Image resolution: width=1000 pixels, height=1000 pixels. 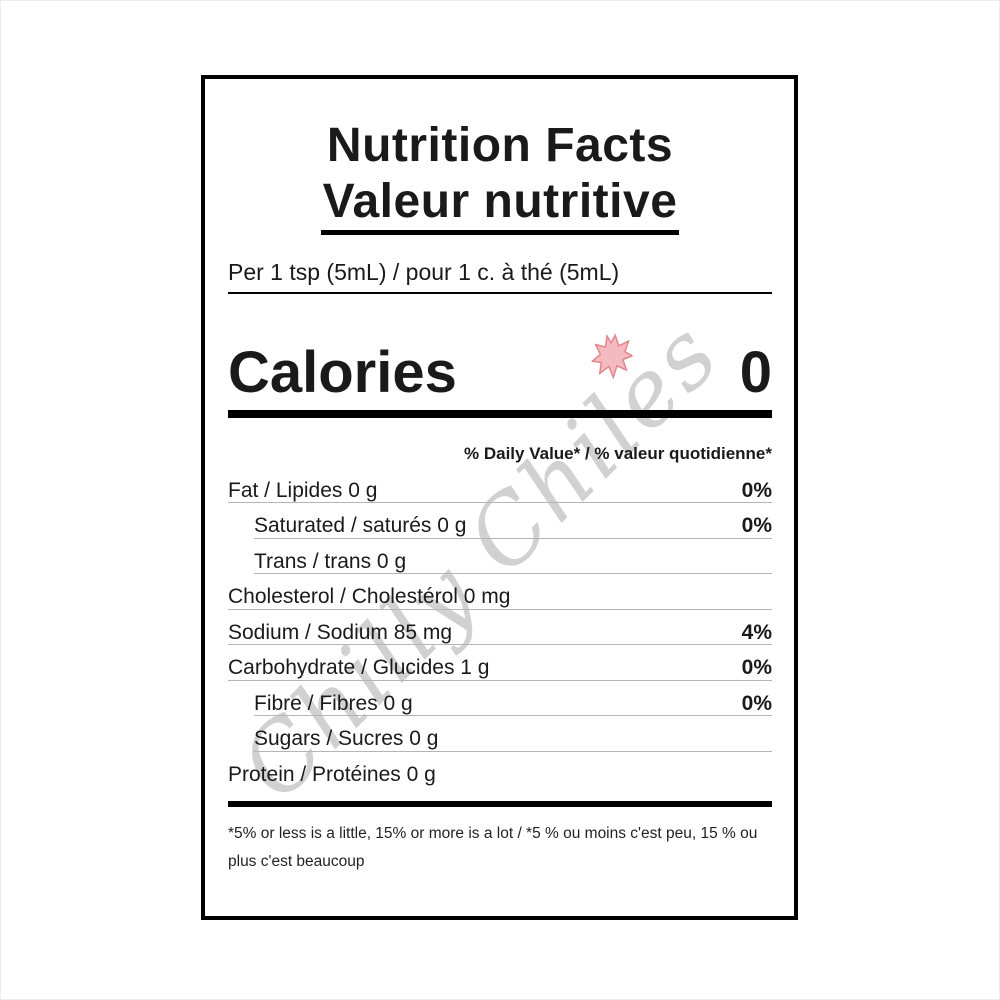 What do you see at coordinates (500, 739) in the screenshot?
I see `nutrient-row: Sugars / Sucres 0 g` at bounding box center [500, 739].